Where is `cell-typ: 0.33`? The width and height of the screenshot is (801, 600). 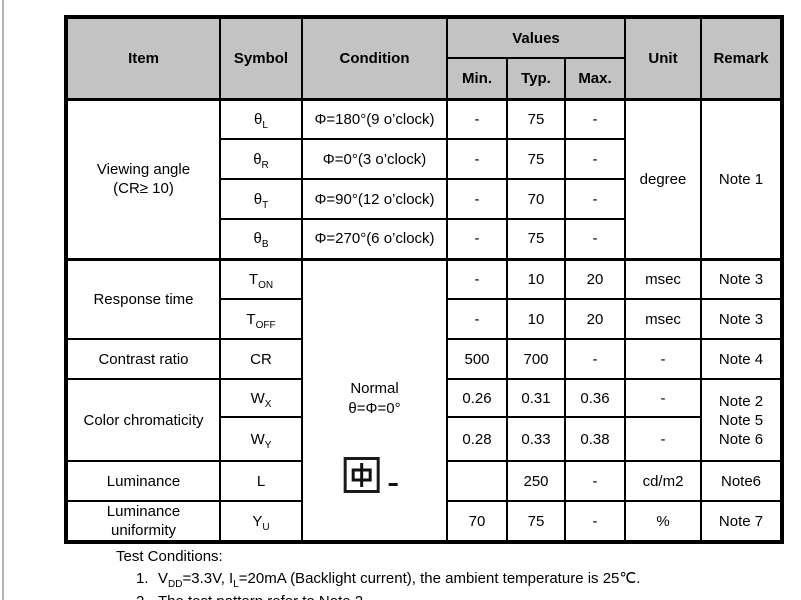 cell-typ: 0.33 is located at coordinates (536, 439).